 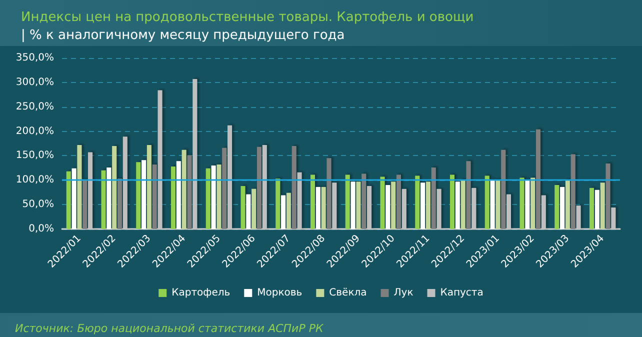 What do you see at coordinates (35, 156) in the screenshot?
I see `y-tick-label: 150,0%` at bounding box center [35, 156].